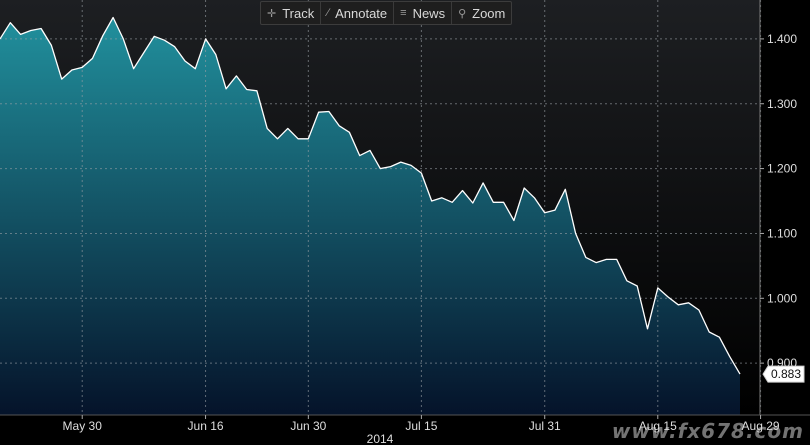 This screenshot has height=445, width=810. I want to click on toolbar-button-label: Zoom, so click(489, 13).